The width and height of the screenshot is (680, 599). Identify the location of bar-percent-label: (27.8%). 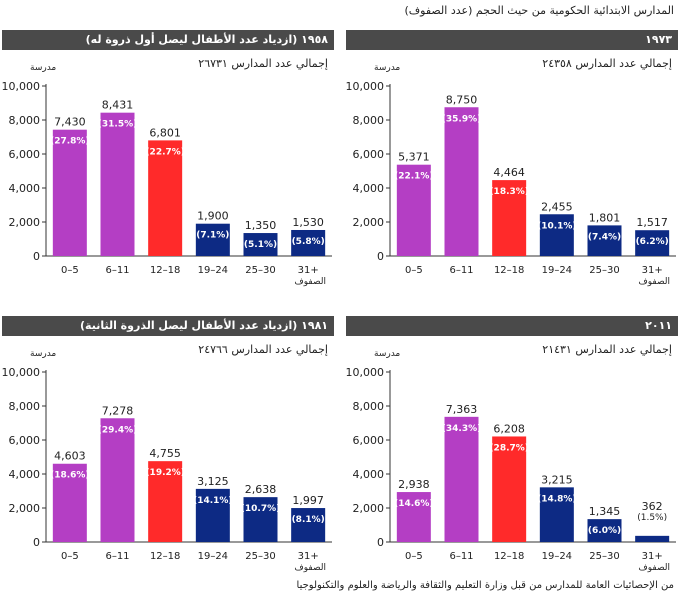
(69, 142).